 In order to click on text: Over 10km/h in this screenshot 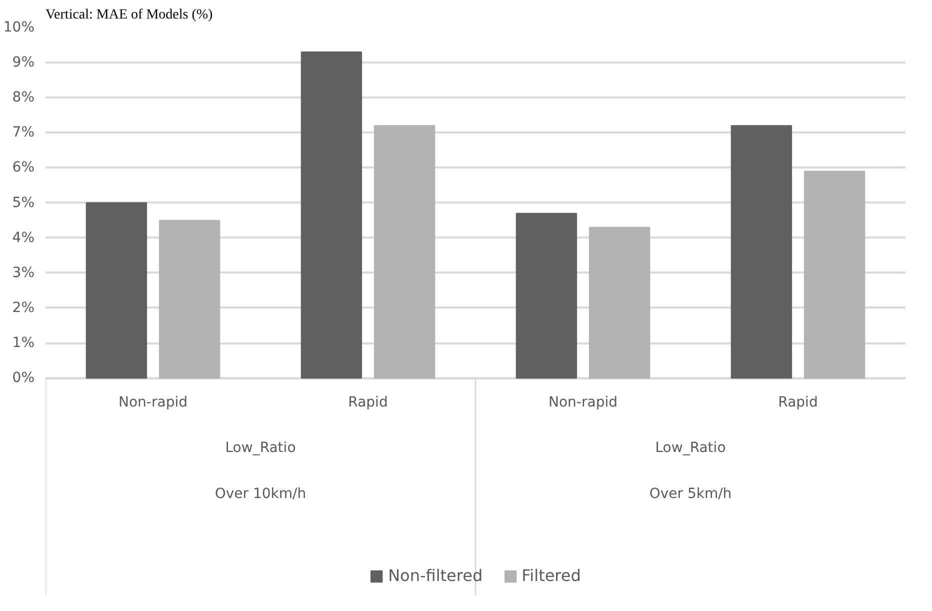, I will do `click(260, 494)`.